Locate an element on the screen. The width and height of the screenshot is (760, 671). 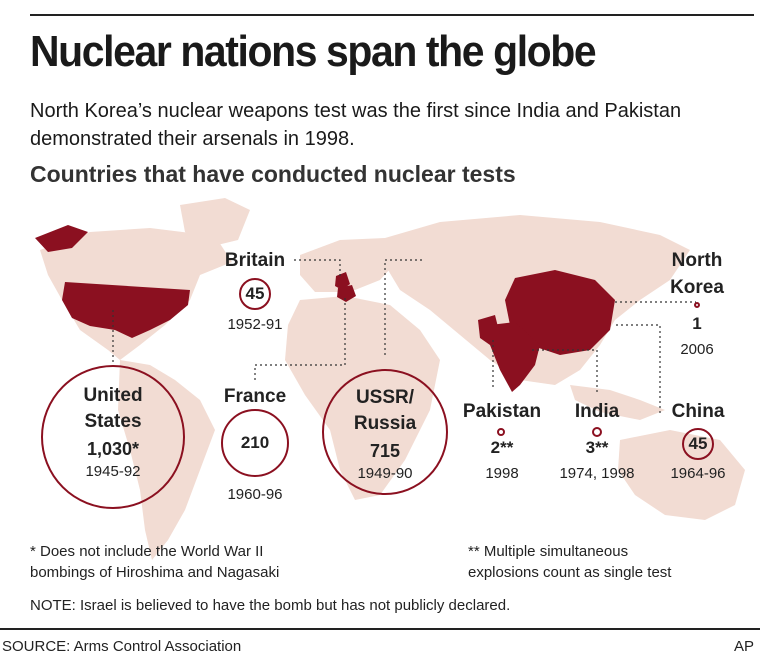
china-circle is located at coordinates (698, 444).